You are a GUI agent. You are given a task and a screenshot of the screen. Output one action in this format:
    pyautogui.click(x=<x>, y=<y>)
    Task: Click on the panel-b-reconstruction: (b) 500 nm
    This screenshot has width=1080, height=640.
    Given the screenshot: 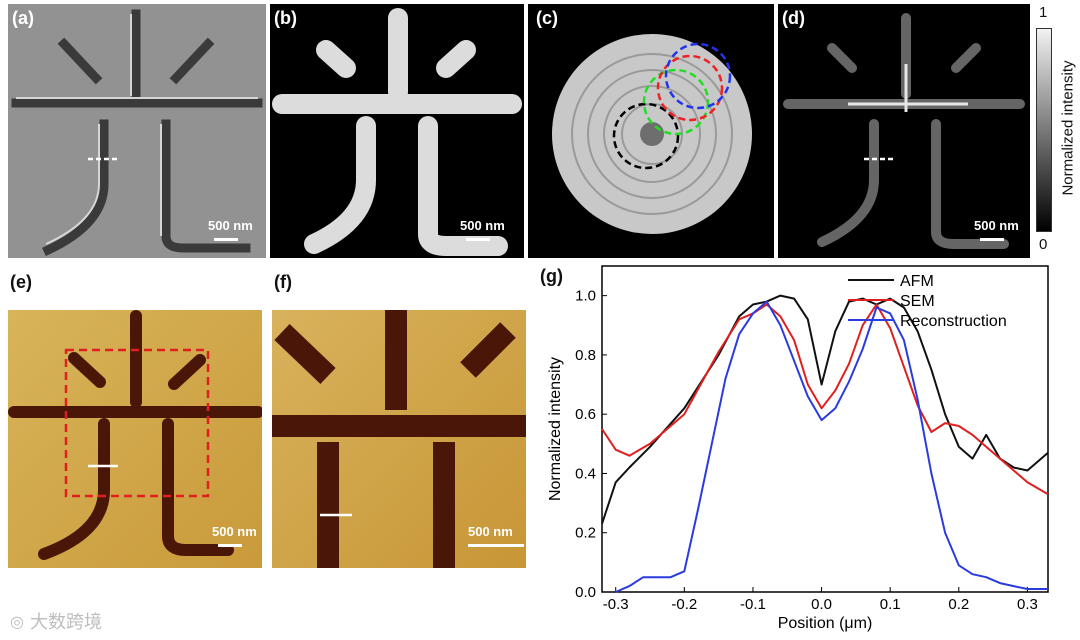 What is the action you would take?
    pyautogui.click(x=397, y=131)
    